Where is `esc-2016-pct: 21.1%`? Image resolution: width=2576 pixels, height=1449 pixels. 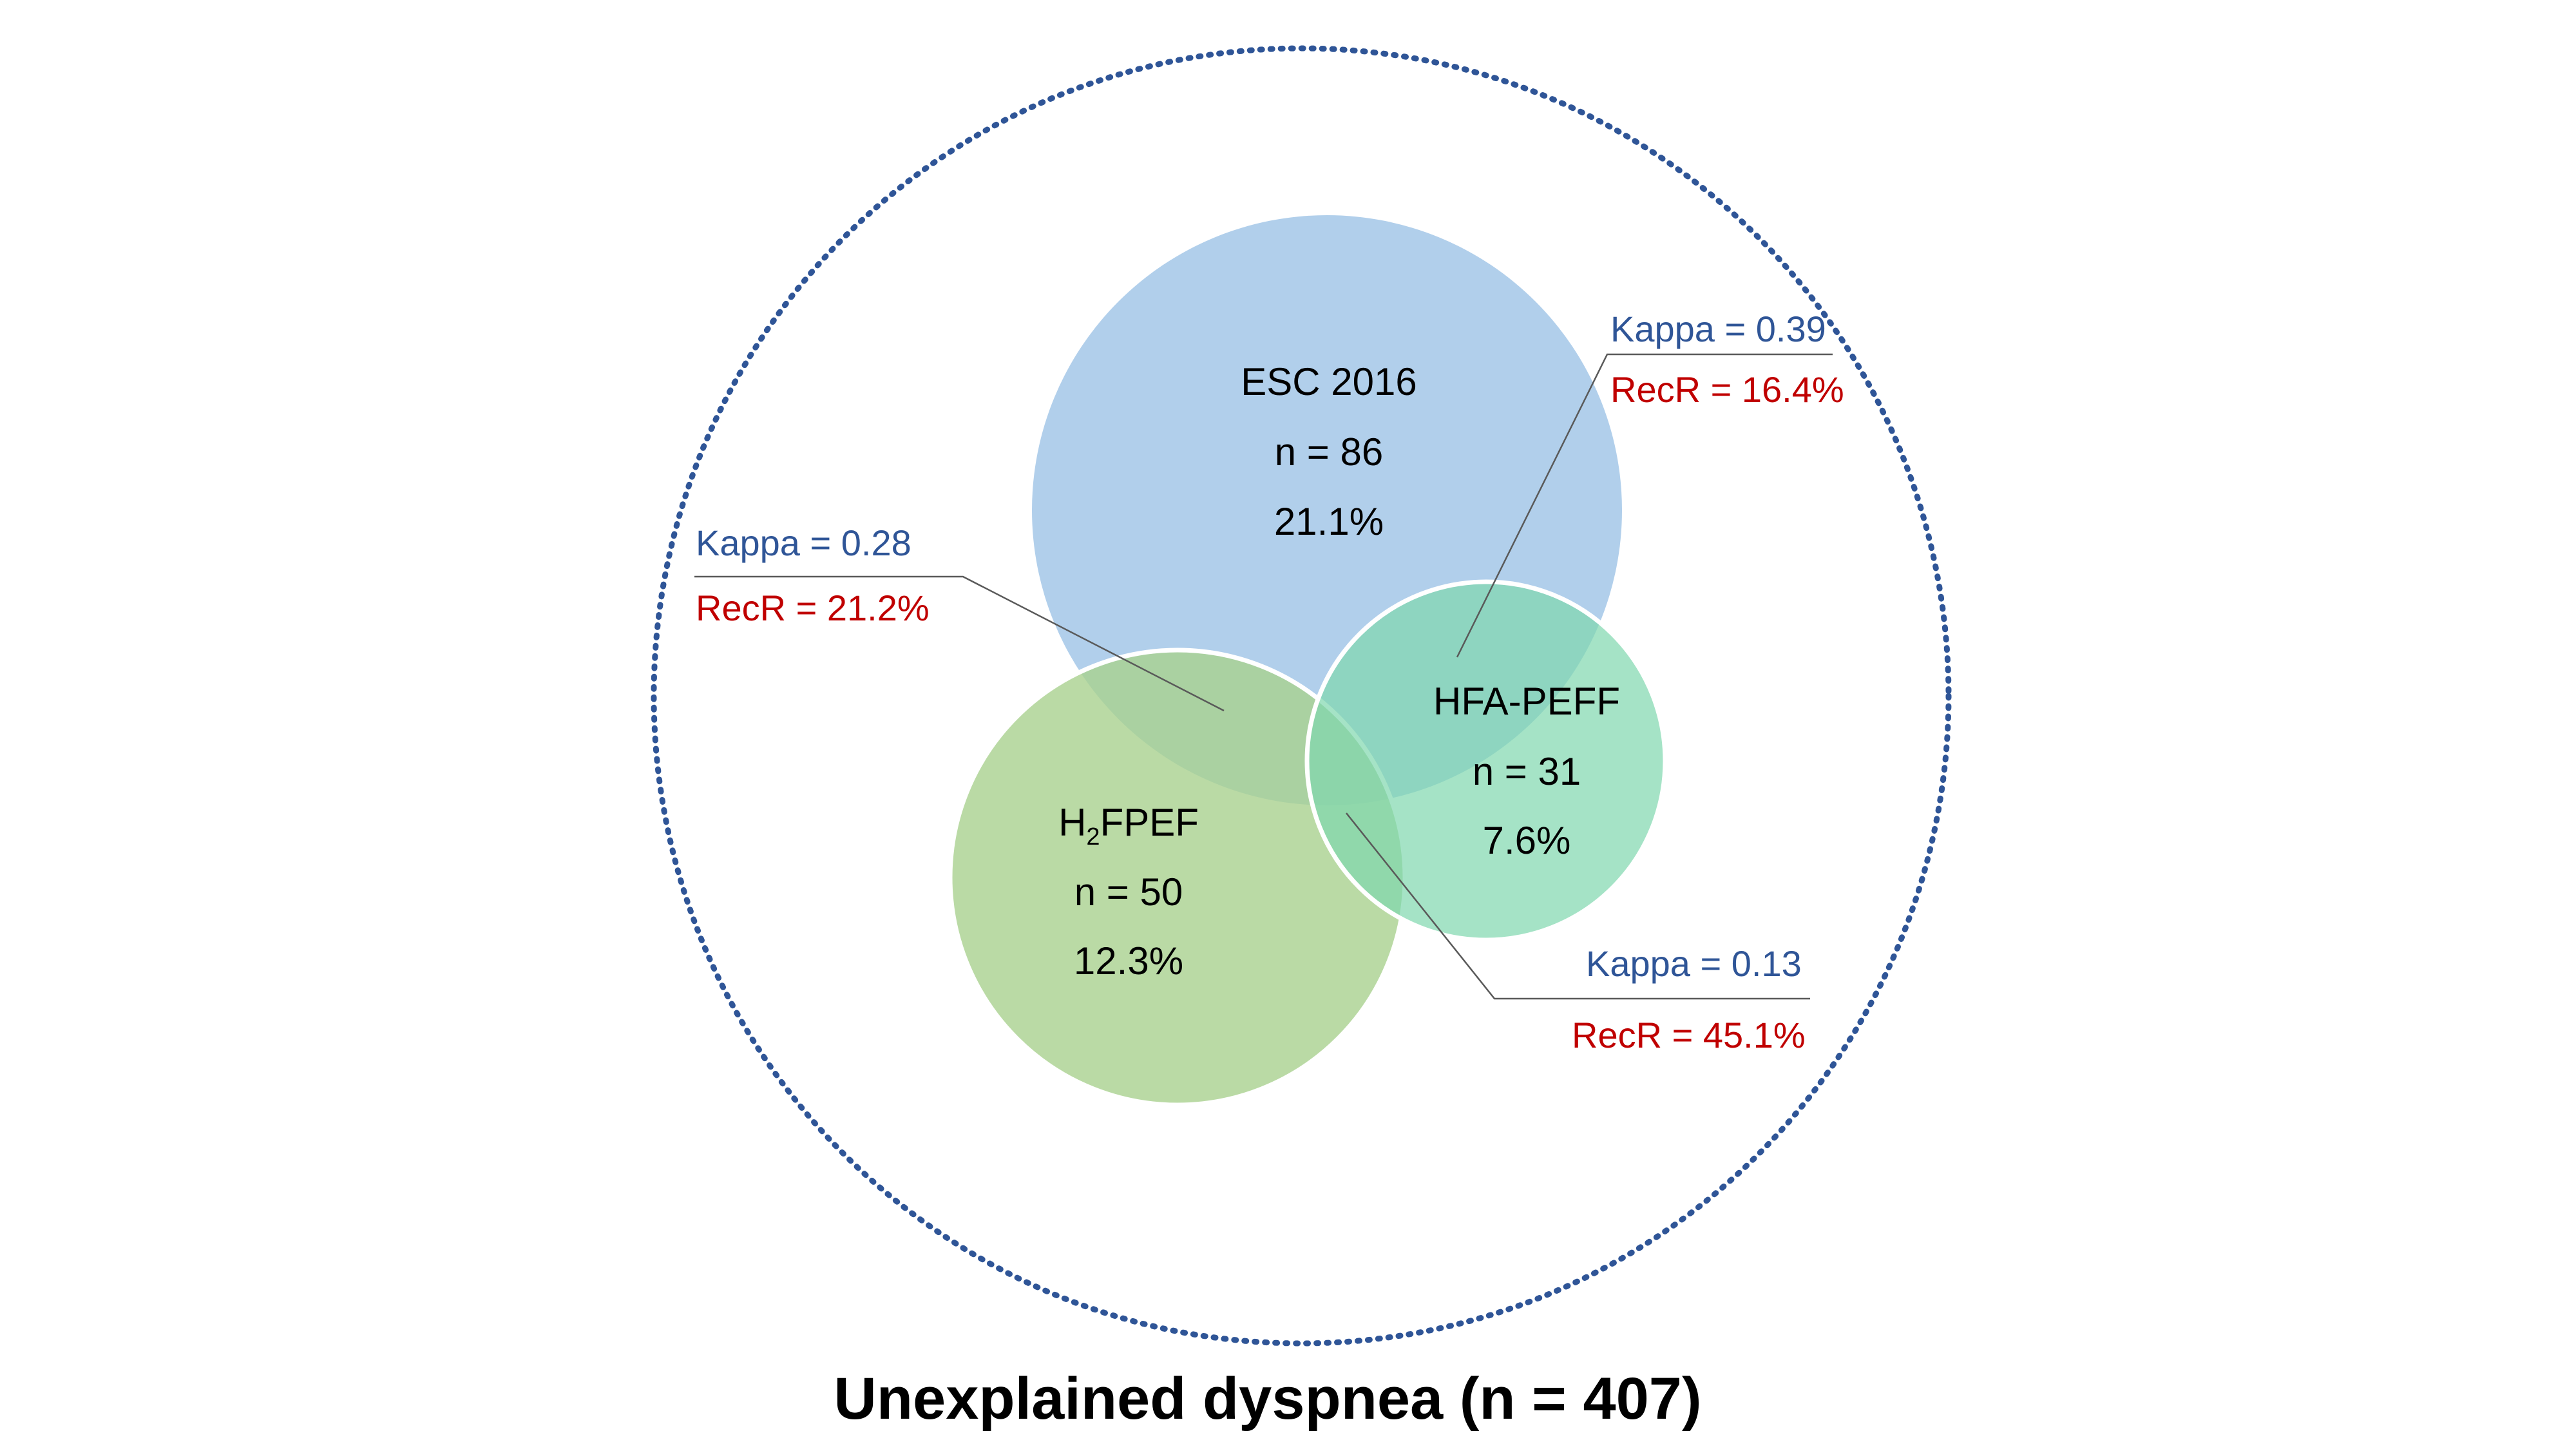
esc-2016-pct: 21.1% is located at coordinates (1329, 521).